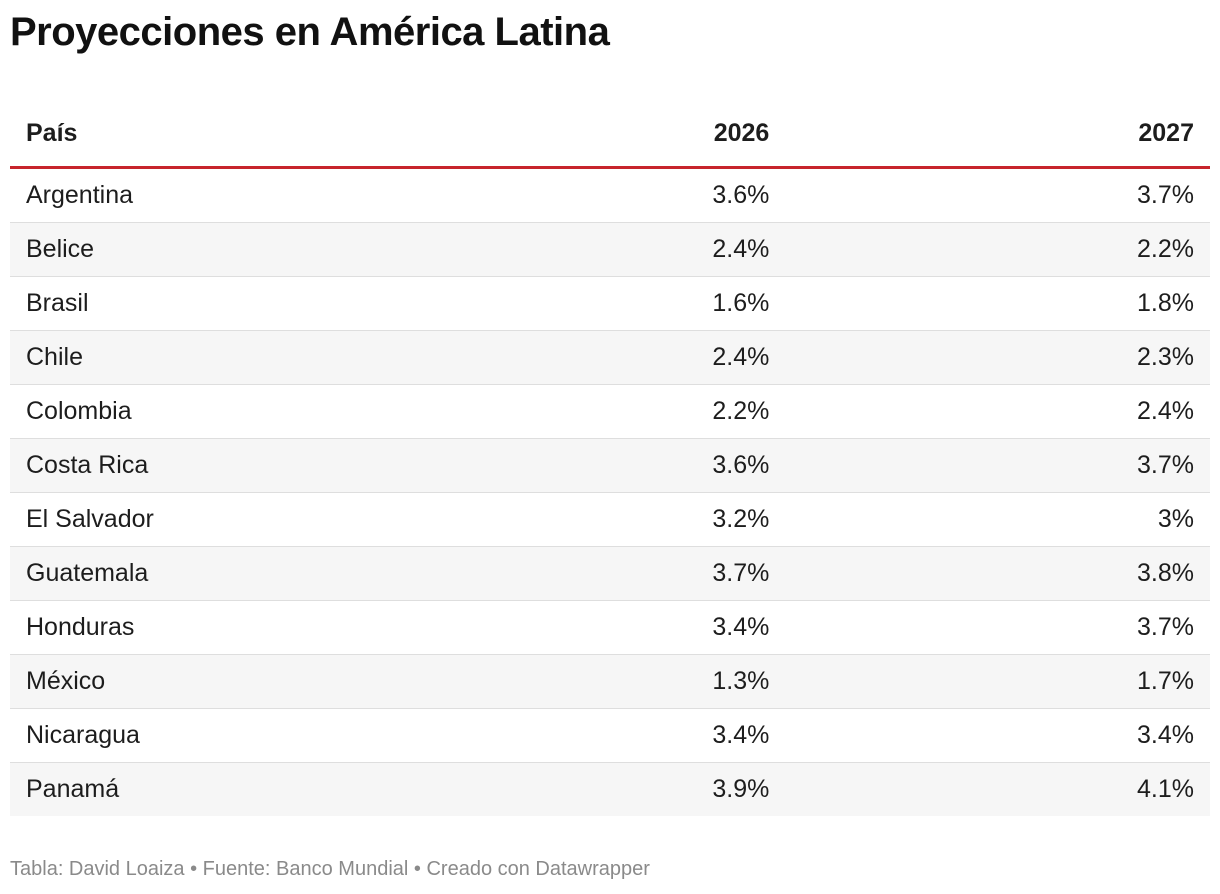 Image resolution: width=1220 pixels, height=894 pixels. What do you see at coordinates (568, 789) in the screenshot?
I see `value-cell: 3.9%` at bounding box center [568, 789].